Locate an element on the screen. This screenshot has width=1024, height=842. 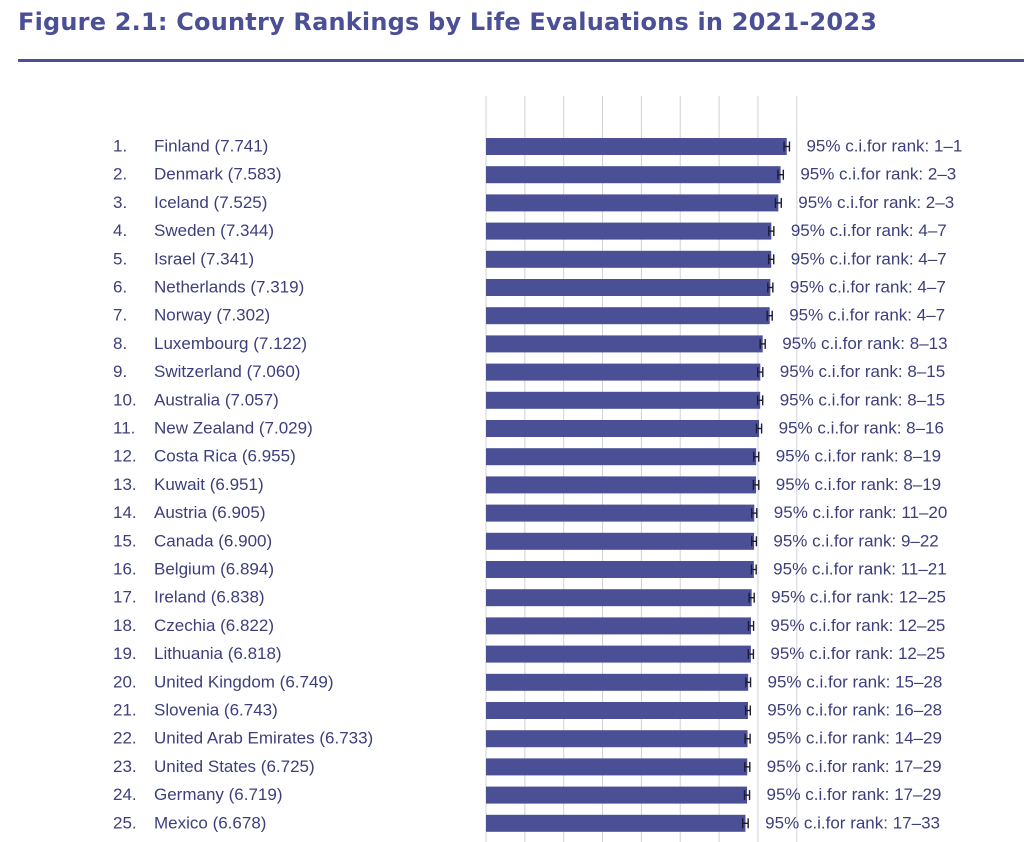
rank-number: 2. is located at coordinates (120, 174).